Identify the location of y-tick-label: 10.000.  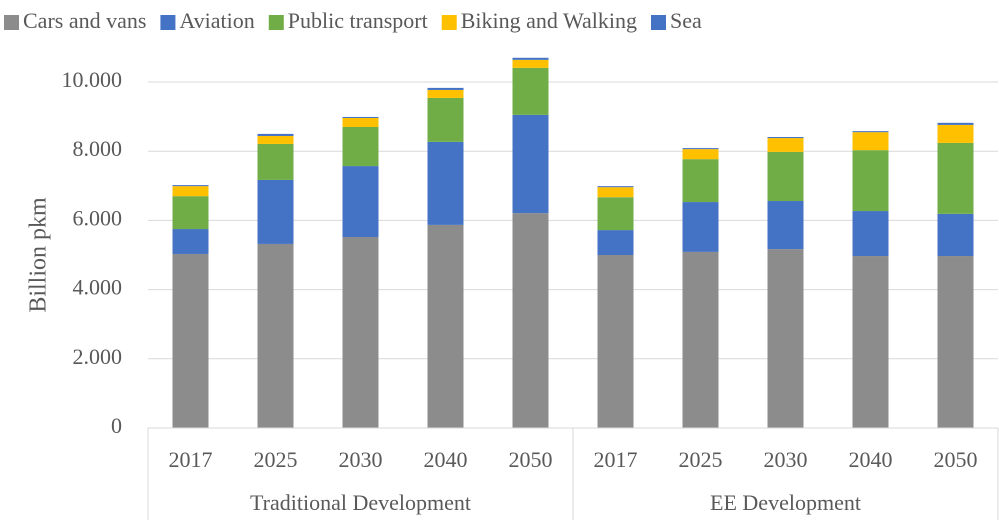
(92, 79).